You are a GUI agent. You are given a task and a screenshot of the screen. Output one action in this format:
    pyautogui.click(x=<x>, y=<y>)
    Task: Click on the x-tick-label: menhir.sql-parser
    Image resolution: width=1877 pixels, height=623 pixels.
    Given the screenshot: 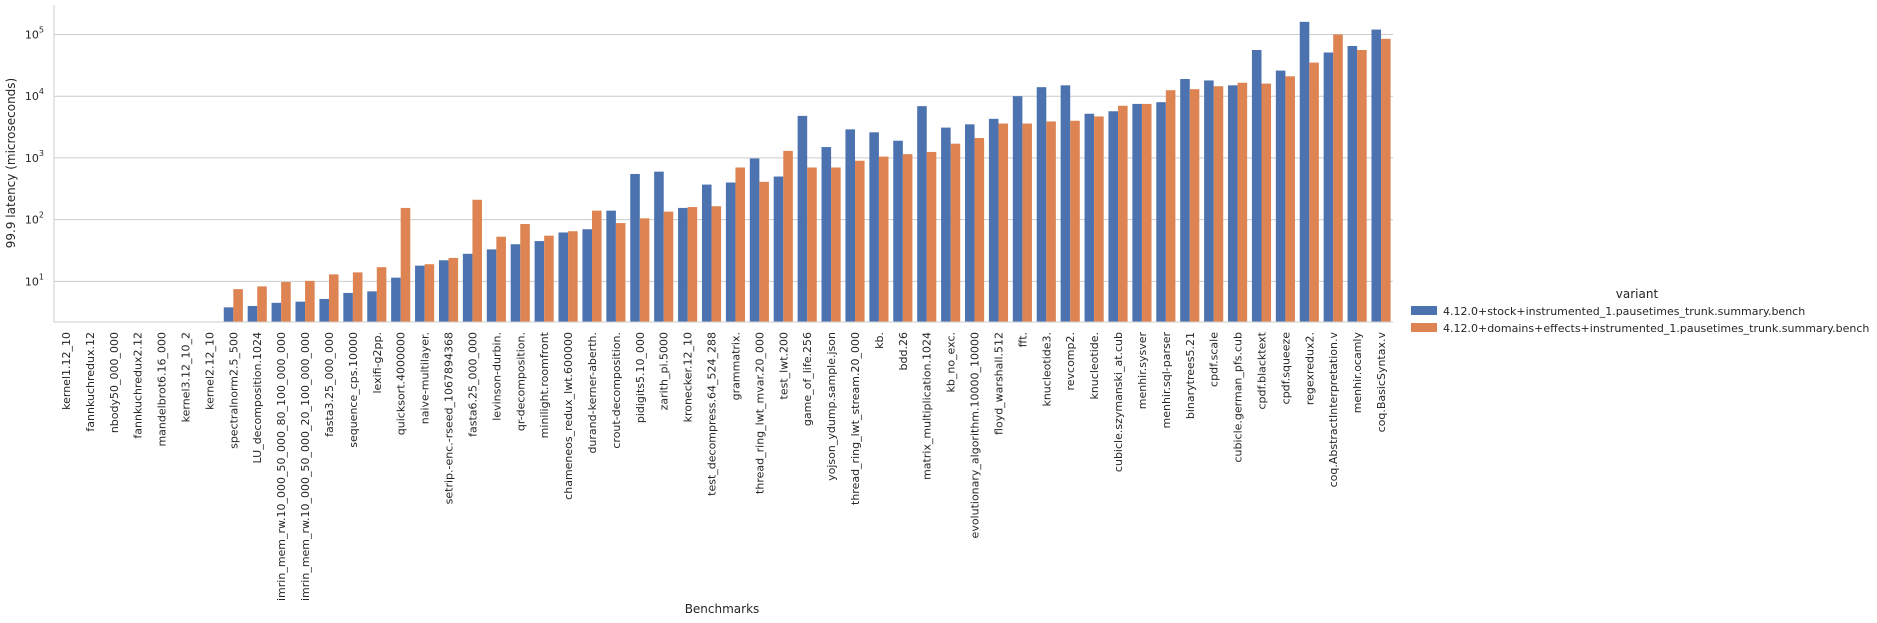 What is the action you would take?
    pyautogui.click(x=1166, y=380)
    